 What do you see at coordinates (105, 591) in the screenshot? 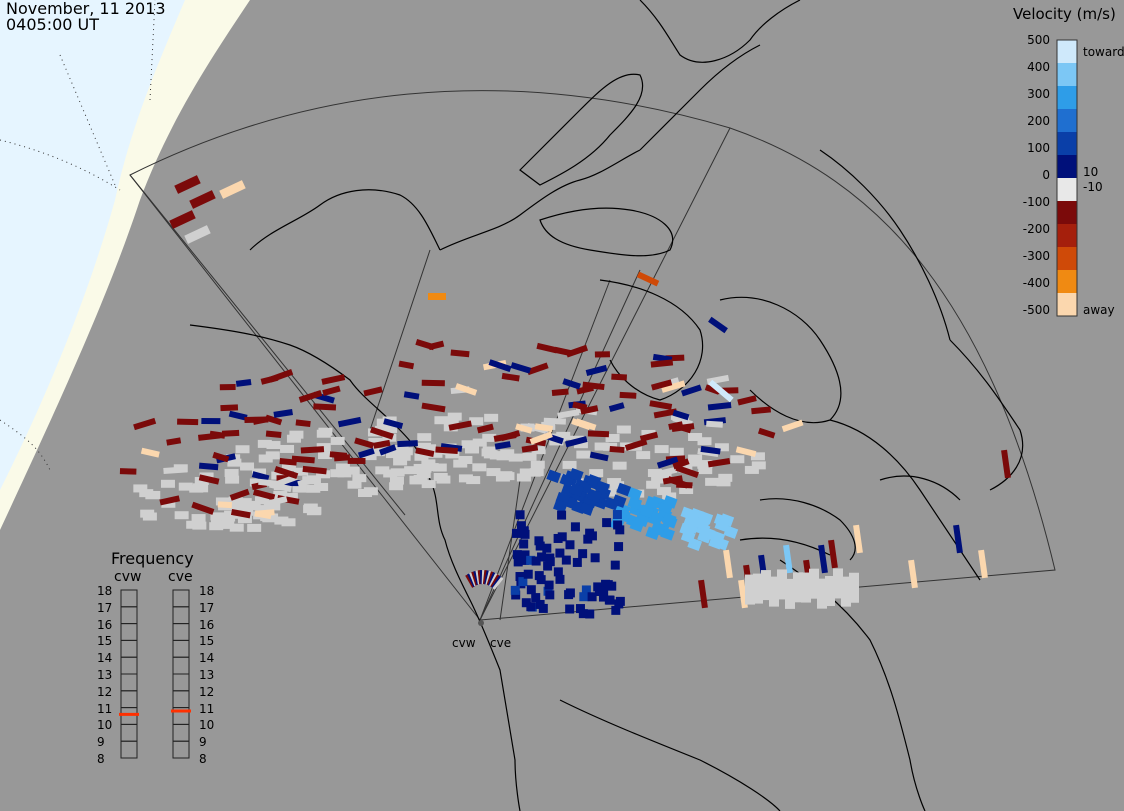
I see `frequency-tick-label: 18` at bounding box center [105, 591].